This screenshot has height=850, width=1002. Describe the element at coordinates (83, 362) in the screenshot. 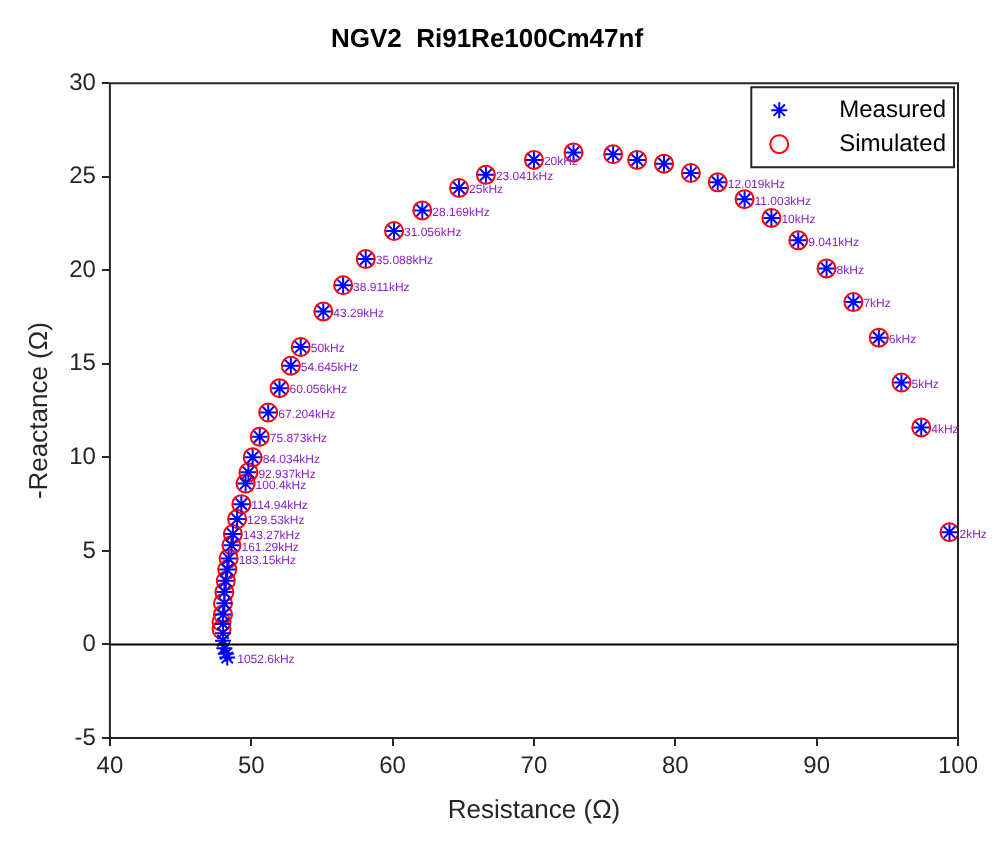

I see `y-tick-label: 15` at that location.